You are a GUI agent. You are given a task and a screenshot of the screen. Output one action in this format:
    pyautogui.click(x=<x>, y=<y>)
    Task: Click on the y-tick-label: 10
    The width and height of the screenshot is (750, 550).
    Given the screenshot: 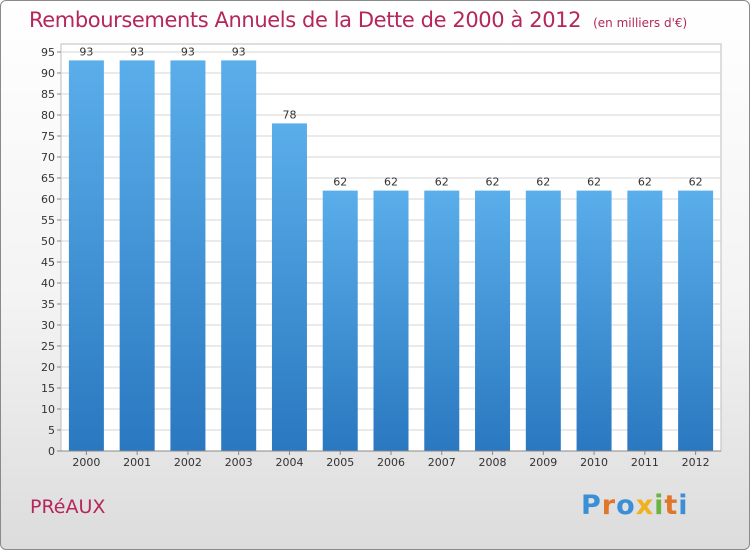 What is the action you would take?
    pyautogui.click(x=48, y=409)
    